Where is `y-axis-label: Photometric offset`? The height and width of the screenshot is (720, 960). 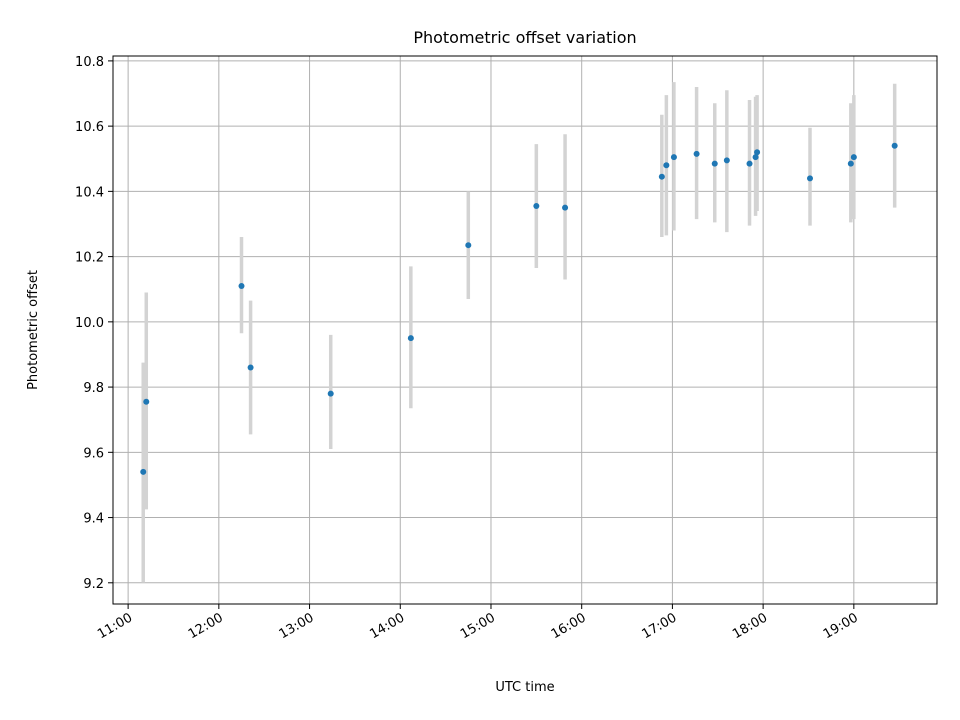
y-axis-label: Photometric offset is located at coordinates (33, 330).